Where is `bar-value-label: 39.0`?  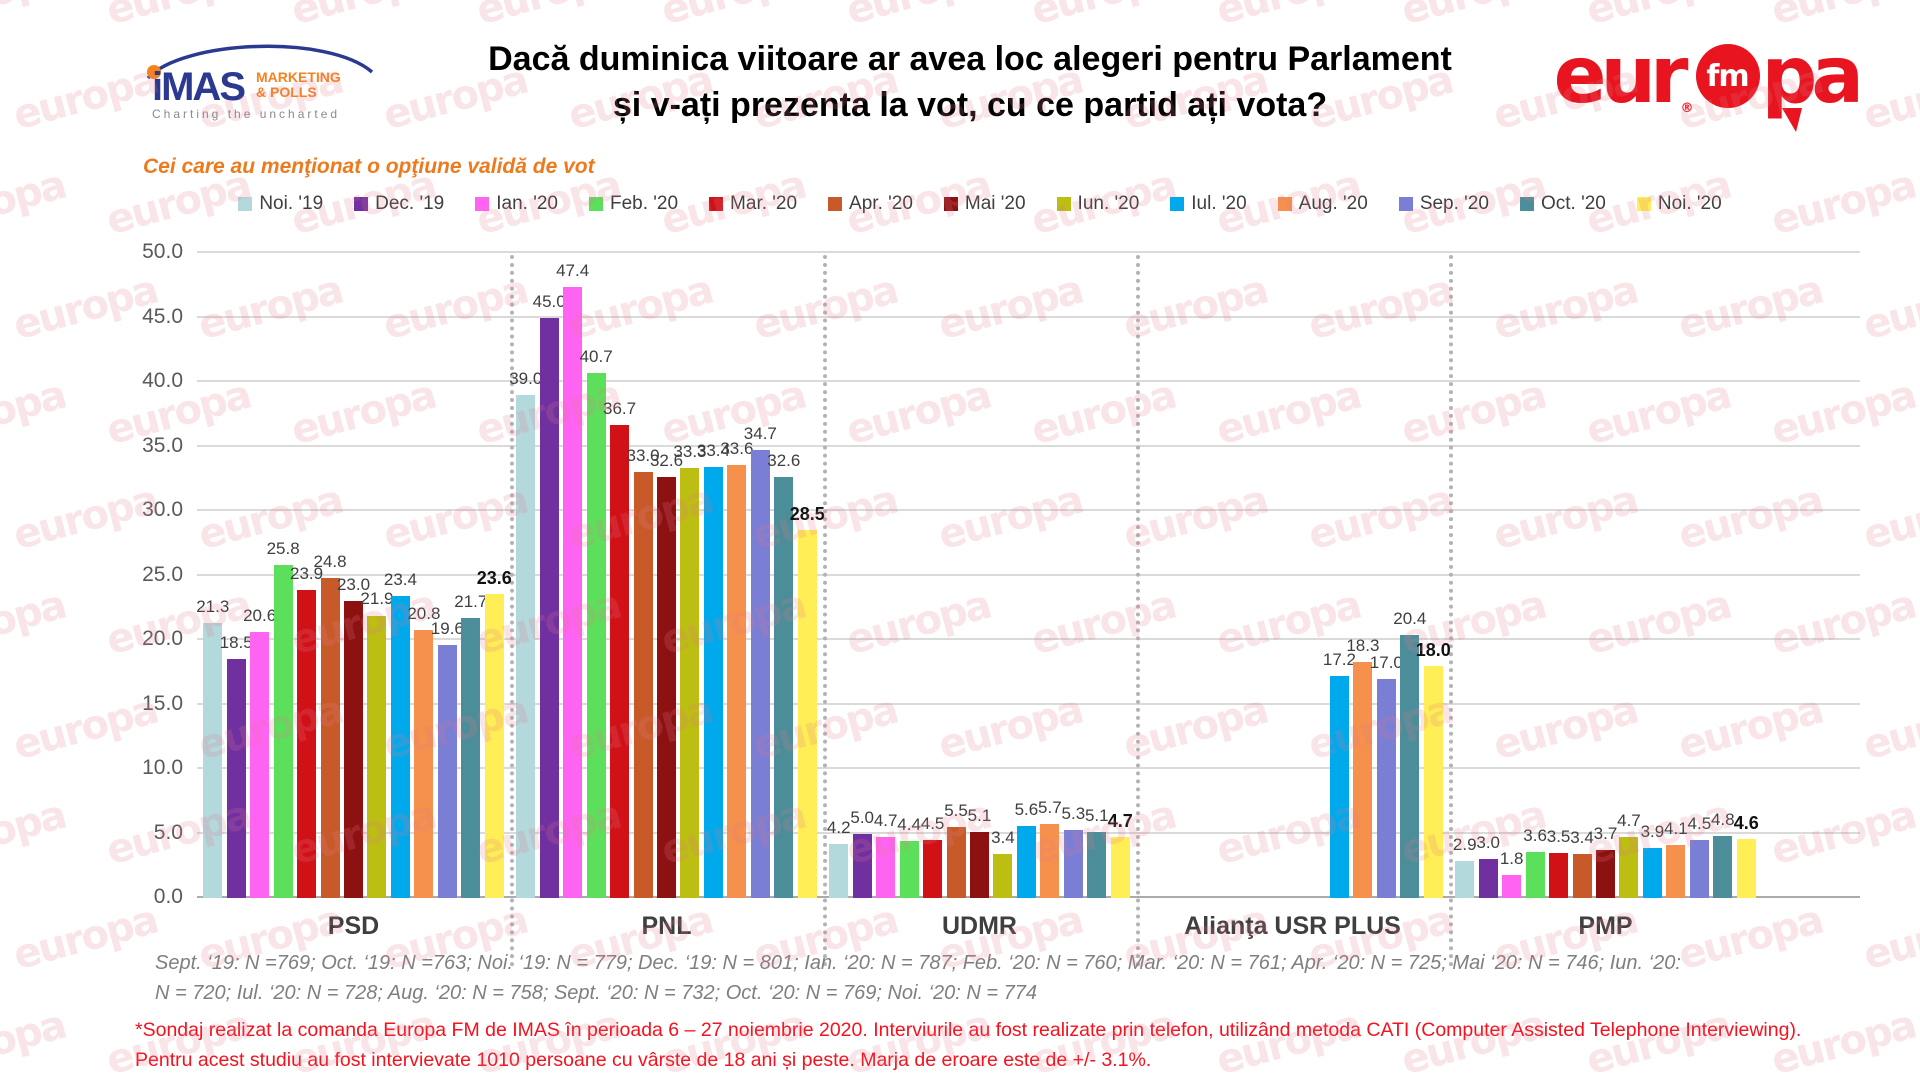 bar-value-label: 39.0 is located at coordinates (526, 378).